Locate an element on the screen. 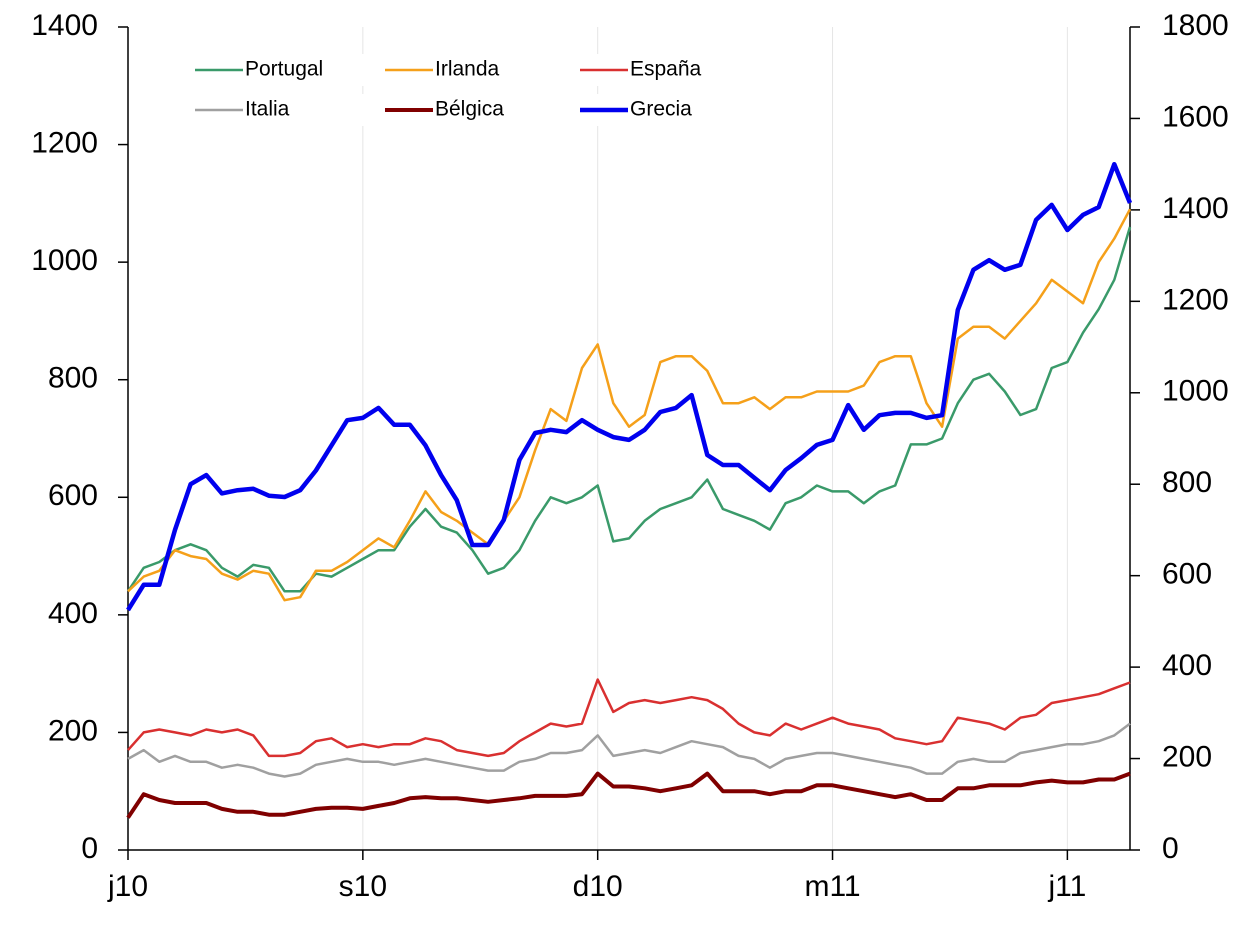 Image resolution: width=1253 pixels, height=929 pixels. legend-label: Bélgica is located at coordinates (469, 109).